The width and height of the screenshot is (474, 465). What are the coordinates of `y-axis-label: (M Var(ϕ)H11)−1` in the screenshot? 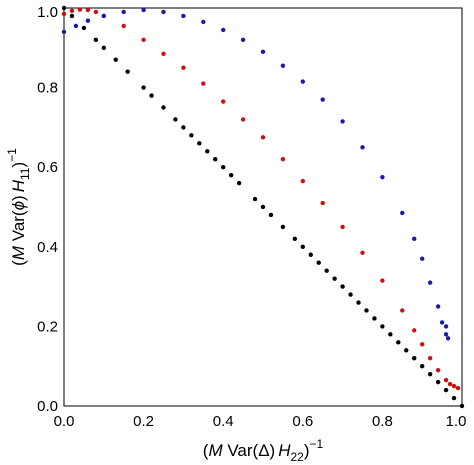 It's located at (18, 207).